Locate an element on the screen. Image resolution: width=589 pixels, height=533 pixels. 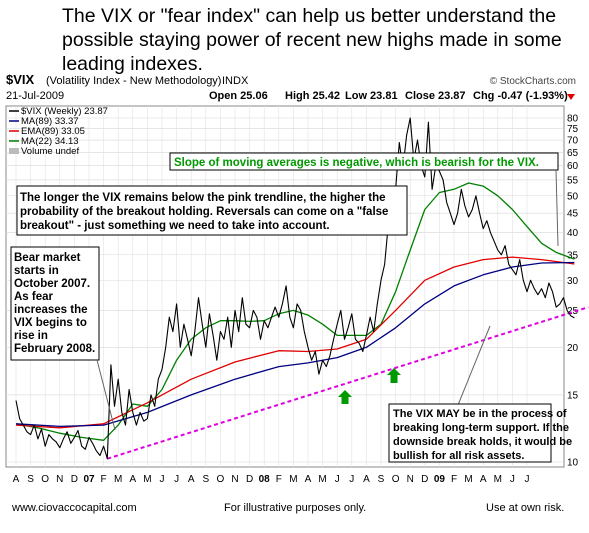
y-tick-label: 80 is located at coordinates (573, 119).